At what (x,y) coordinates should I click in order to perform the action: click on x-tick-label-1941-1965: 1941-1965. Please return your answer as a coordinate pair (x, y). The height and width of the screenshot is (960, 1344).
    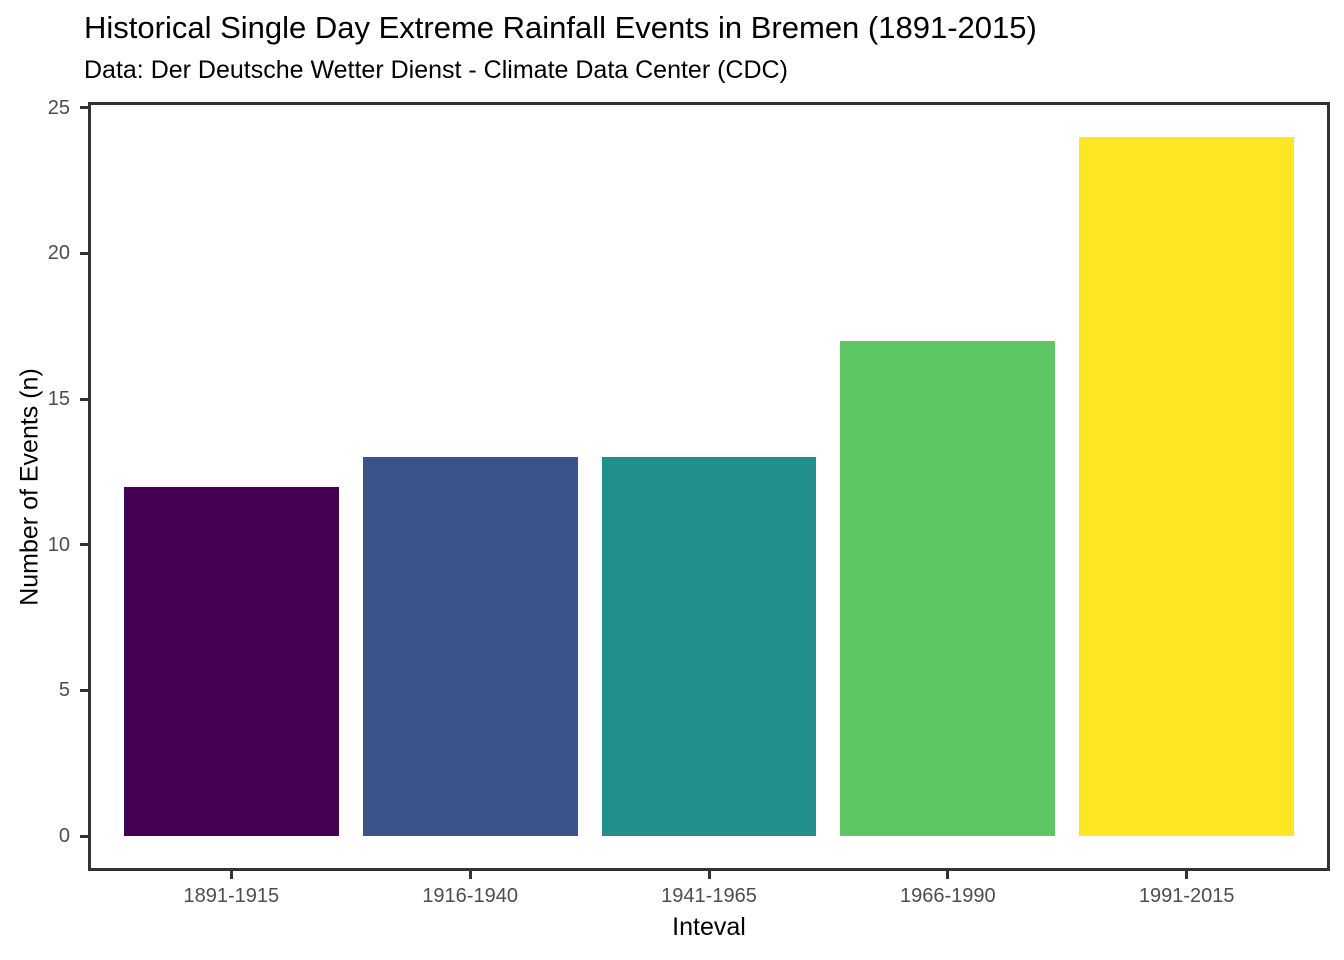
    Looking at the image, I should click on (709, 896).